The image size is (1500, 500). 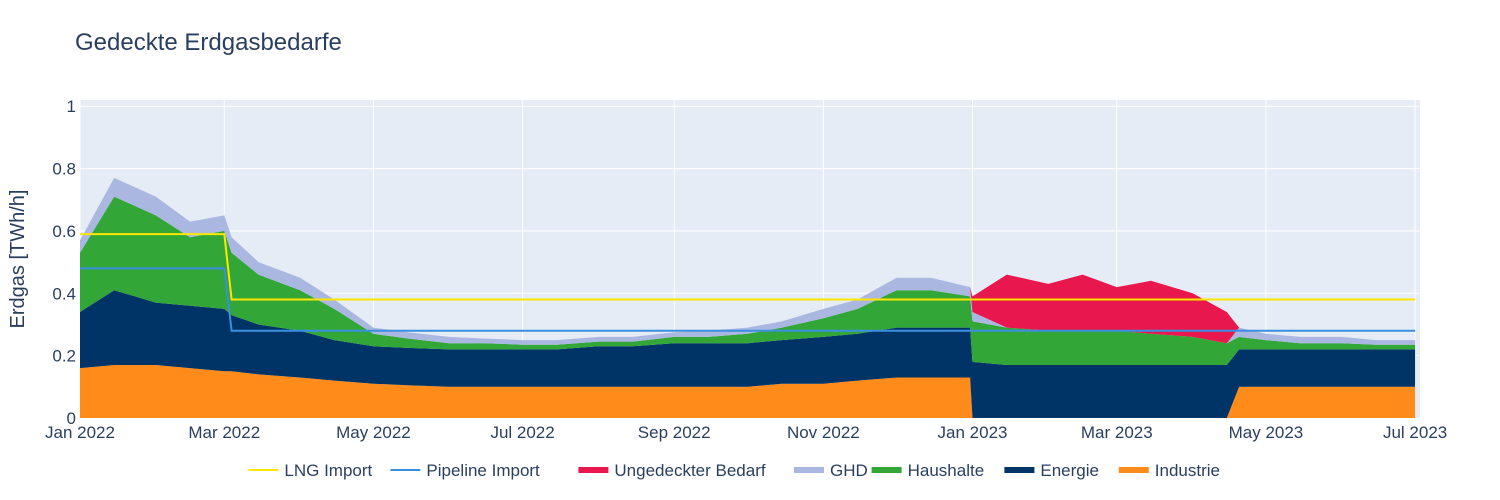 I want to click on legend-item-lng-import: LNG Import, so click(x=310, y=470).